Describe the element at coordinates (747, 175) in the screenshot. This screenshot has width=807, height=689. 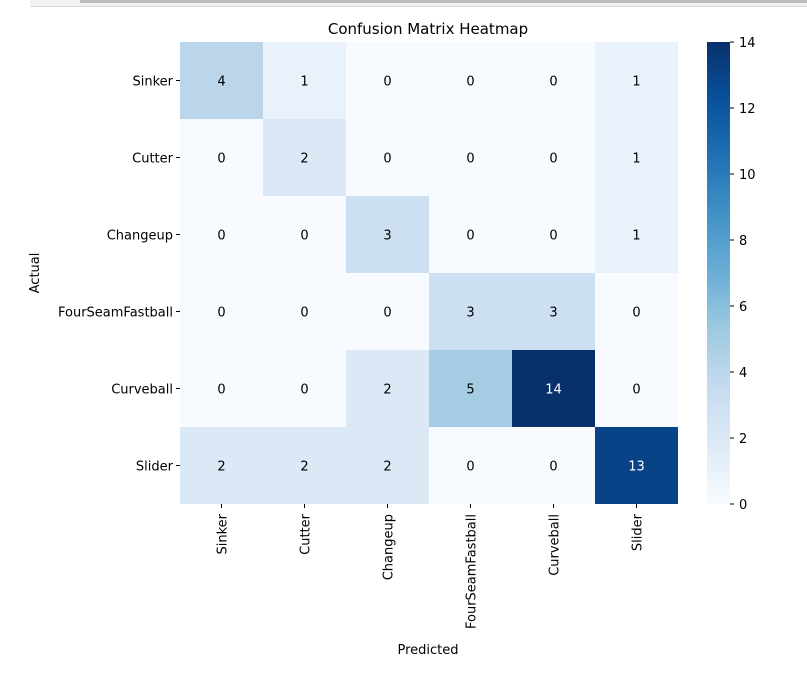
I see `colorbar-tick-label: 10` at that location.